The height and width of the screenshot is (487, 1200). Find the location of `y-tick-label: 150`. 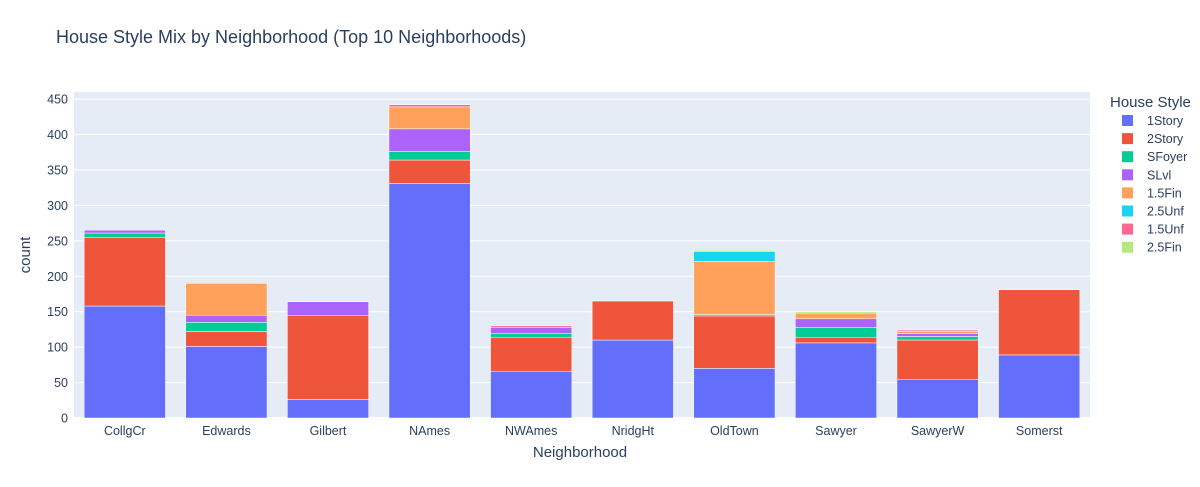

y-tick-label: 150 is located at coordinates (57, 312).